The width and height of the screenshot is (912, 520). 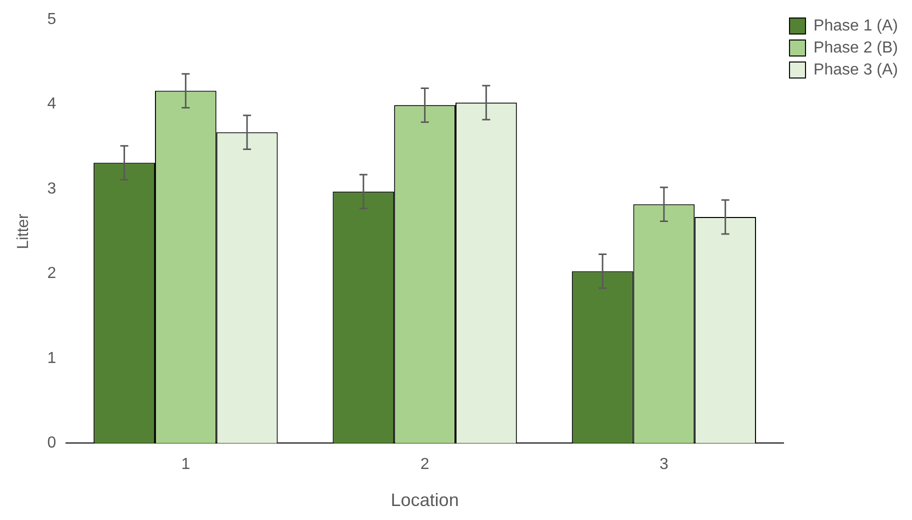 What do you see at coordinates (856, 25) in the screenshot?
I see `legend-label: Phase 1 (A)` at bounding box center [856, 25].